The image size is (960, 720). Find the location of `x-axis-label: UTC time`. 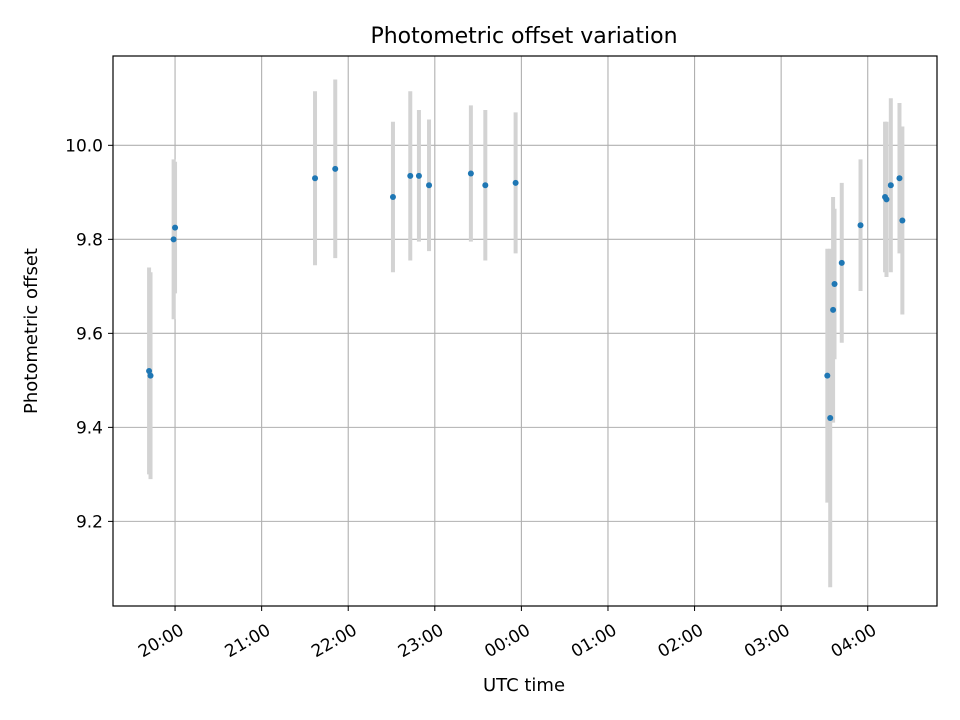

x-axis-label: UTC time is located at coordinates (524, 685).